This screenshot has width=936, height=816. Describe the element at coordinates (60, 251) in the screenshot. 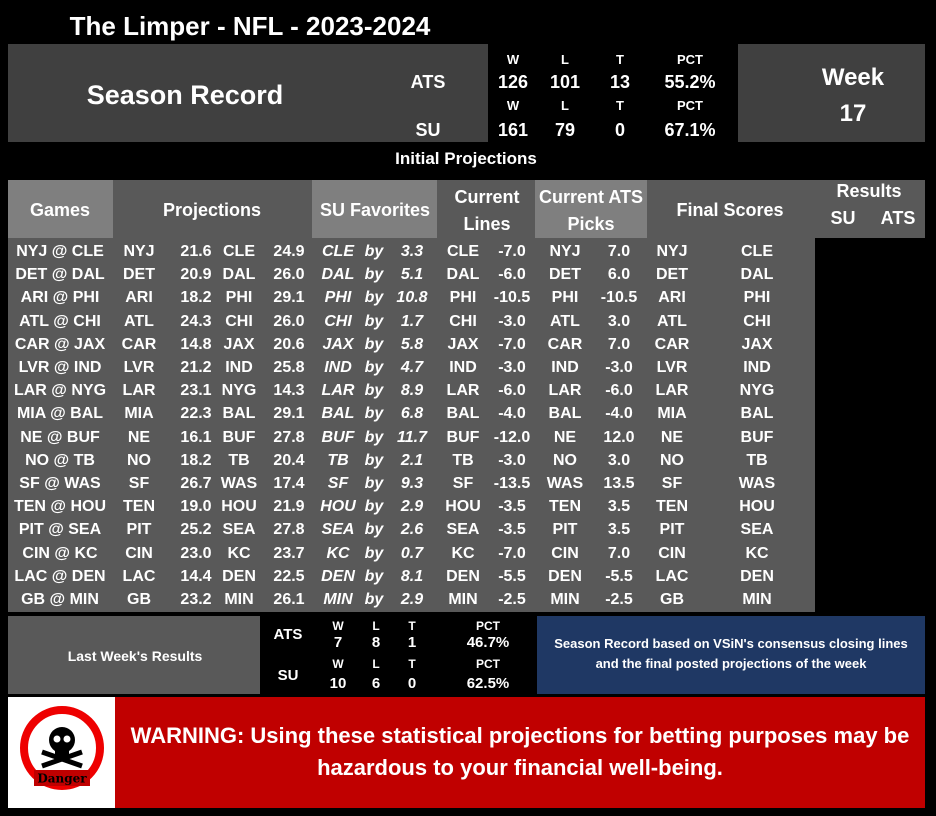

I see `cell: NYJ @ CLE` at that location.